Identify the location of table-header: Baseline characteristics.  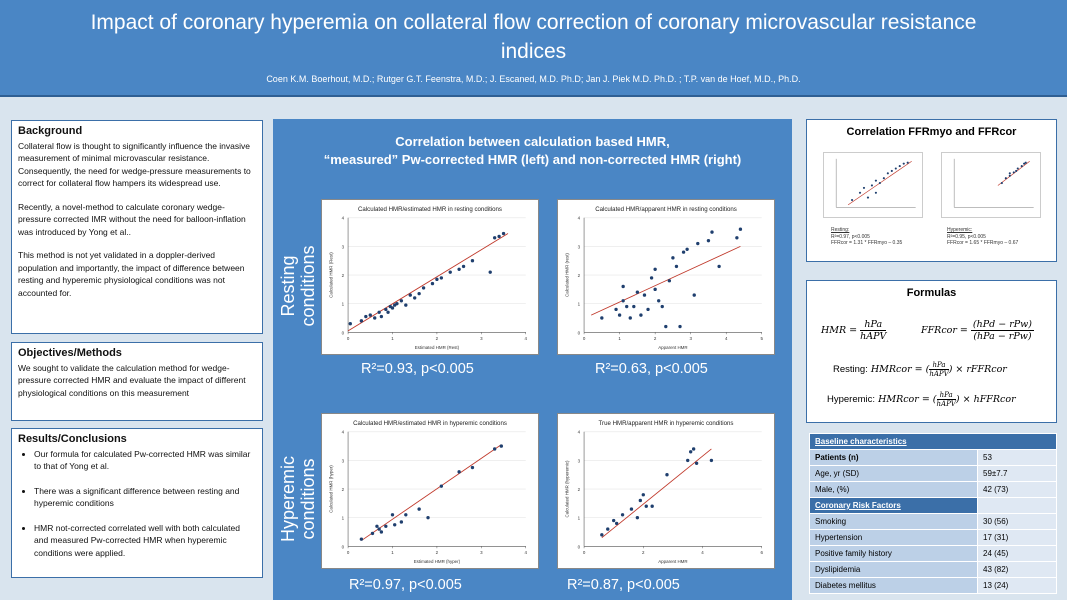
(933, 441).